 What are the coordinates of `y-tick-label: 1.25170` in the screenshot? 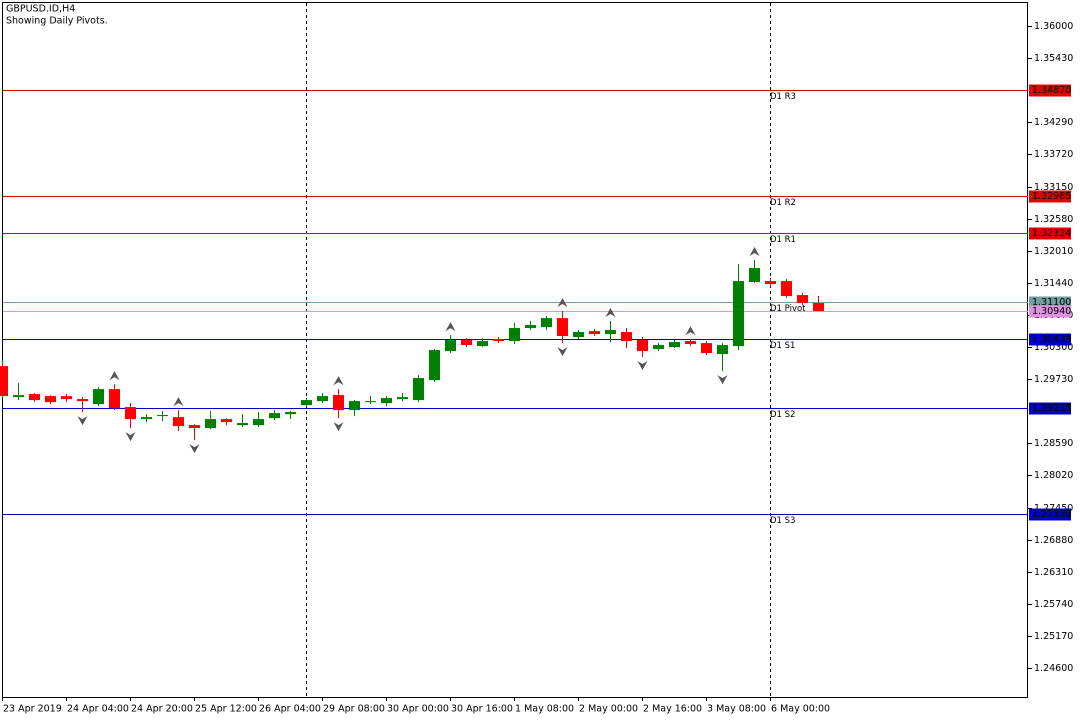 It's located at (1053, 636).